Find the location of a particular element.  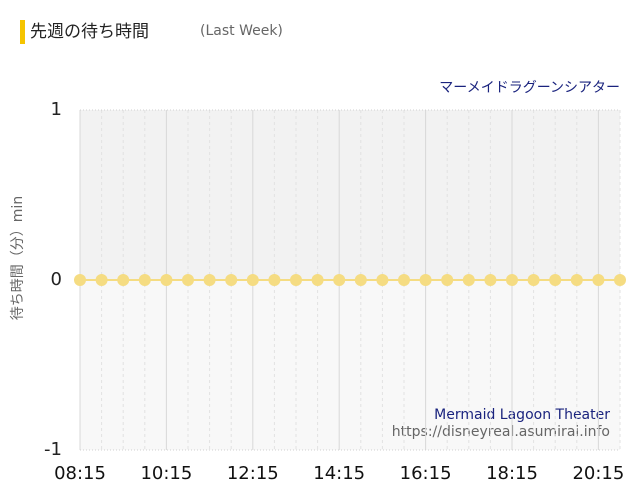

y-tick-label: -1 is located at coordinates (53, 449).